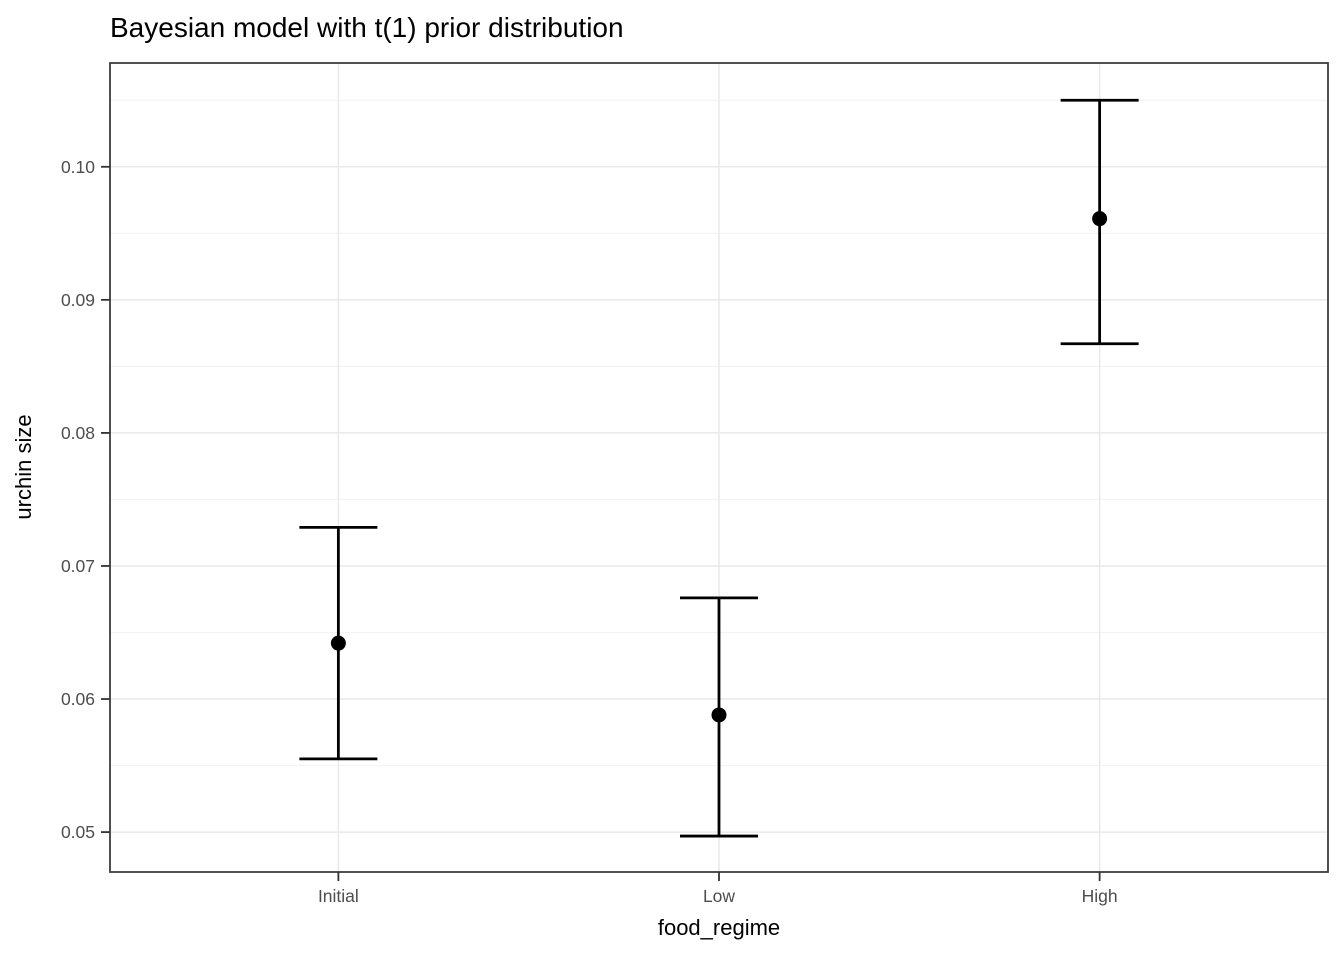 This screenshot has width=1344, height=960. What do you see at coordinates (78, 167) in the screenshot?
I see `y-axis-tick-label: 0.10` at bounding box center [78, 167].